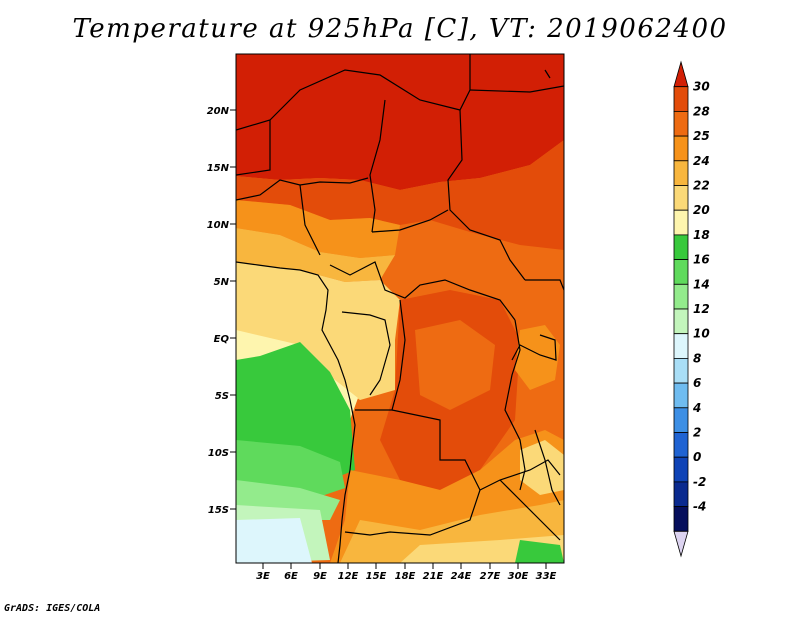 The width and height of the screenshot is (800, 618). I want to click on colorbar-label: -4, so click(699, 507).